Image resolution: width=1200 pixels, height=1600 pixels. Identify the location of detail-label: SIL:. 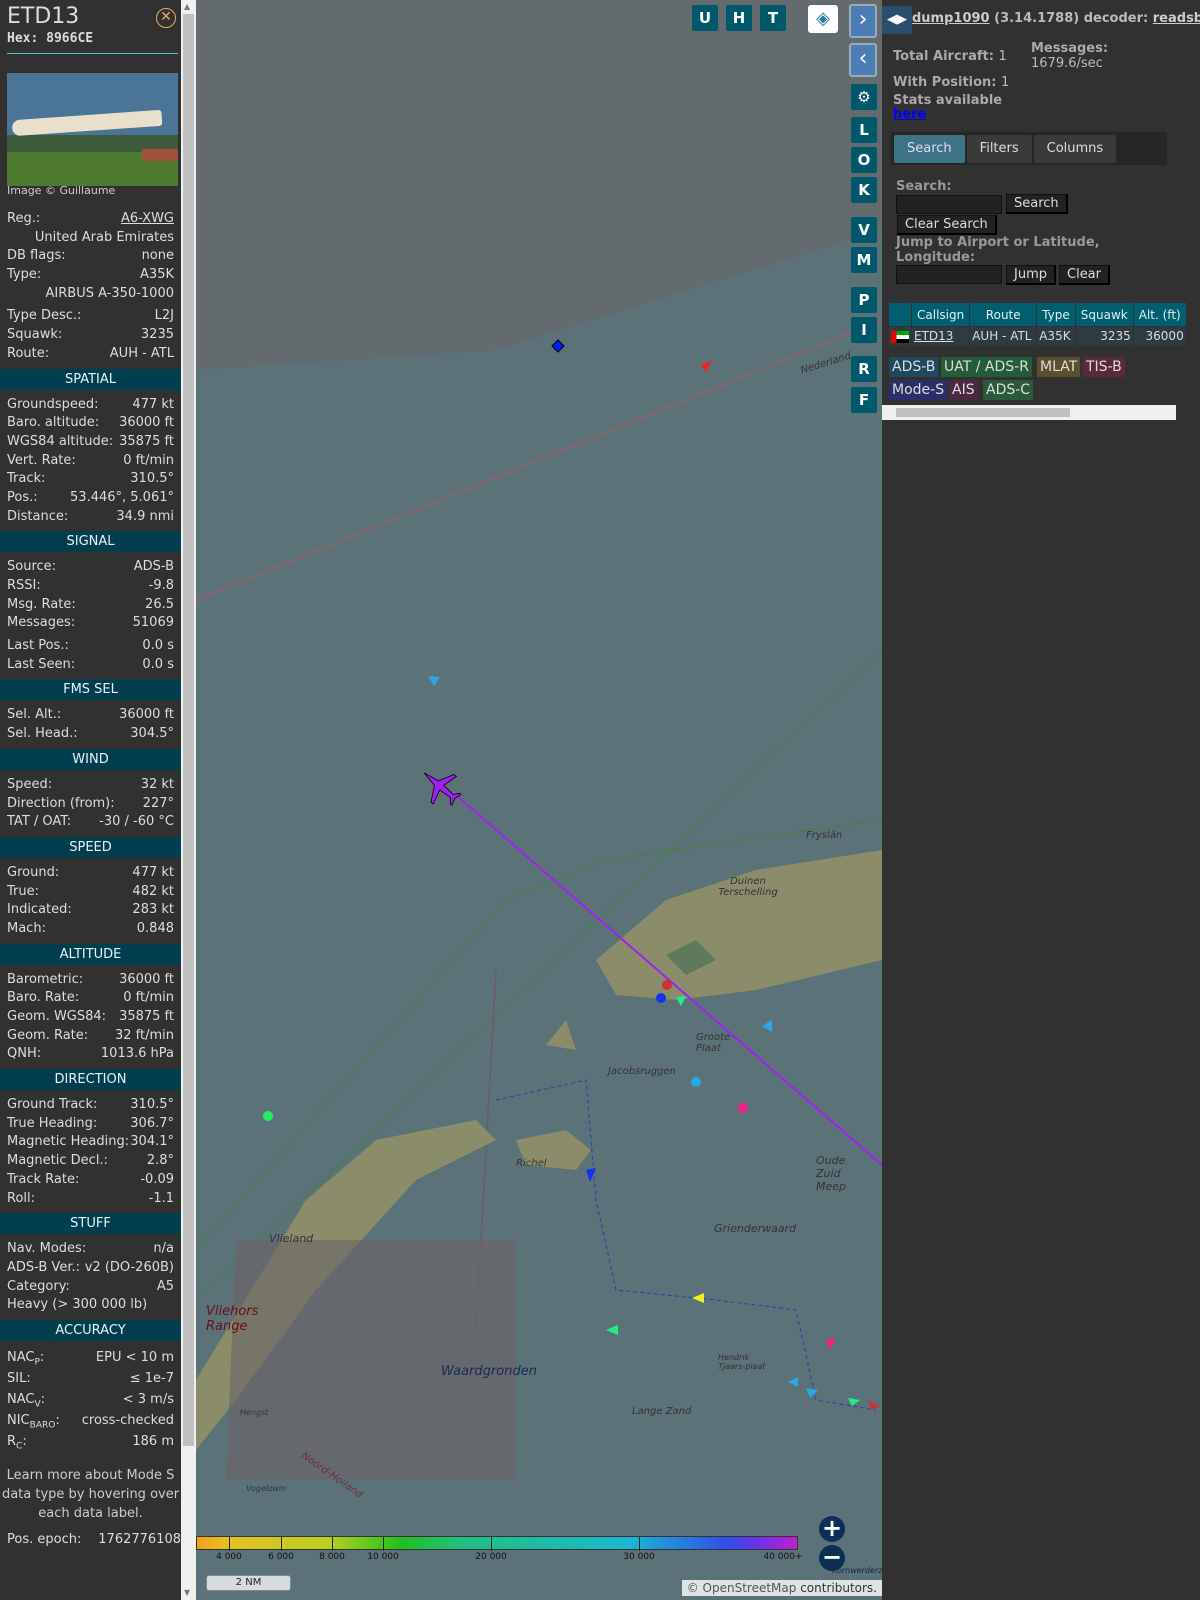
(19, 1378).